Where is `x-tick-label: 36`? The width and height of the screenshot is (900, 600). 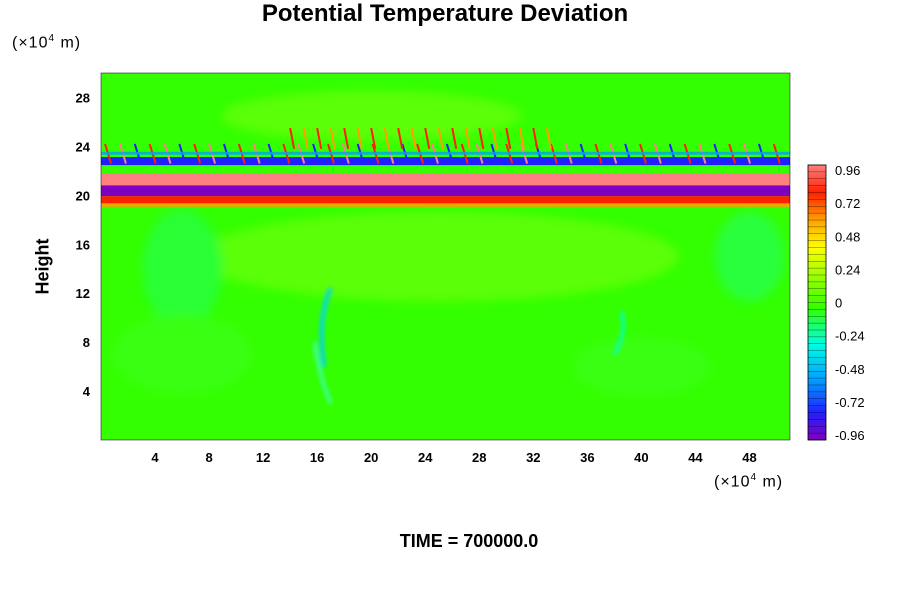
x-tick-label: 36 is located at coordinates (587, 457).